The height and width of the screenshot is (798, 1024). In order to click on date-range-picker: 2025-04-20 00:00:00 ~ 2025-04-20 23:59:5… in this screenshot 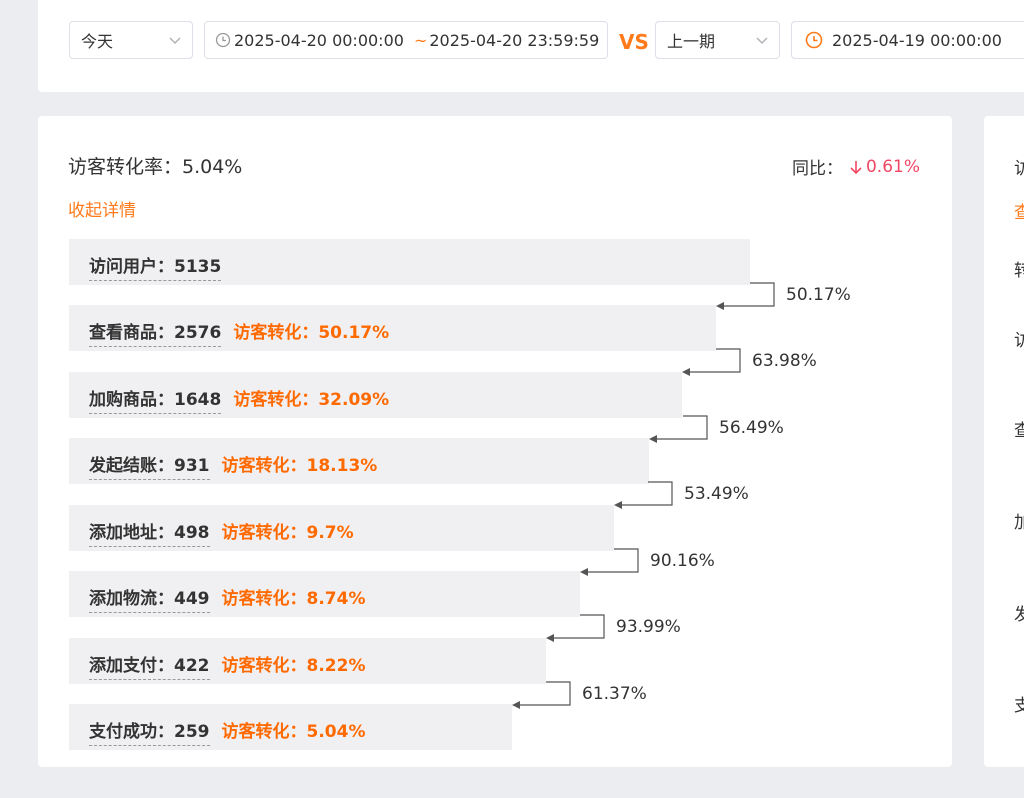, I will do `click(406, 40)`.